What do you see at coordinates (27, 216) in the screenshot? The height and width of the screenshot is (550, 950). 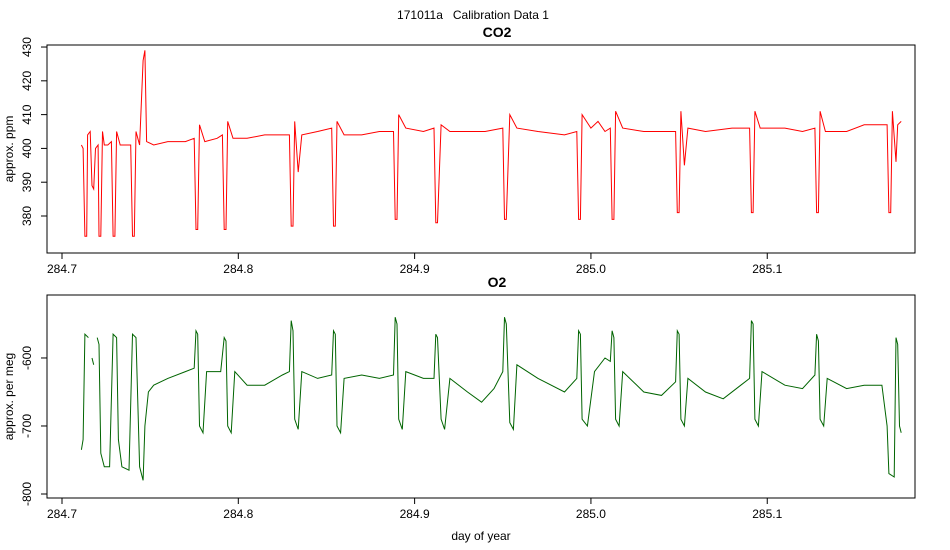 I see `y-tick-label: 380` at bounding box center [27, 216].